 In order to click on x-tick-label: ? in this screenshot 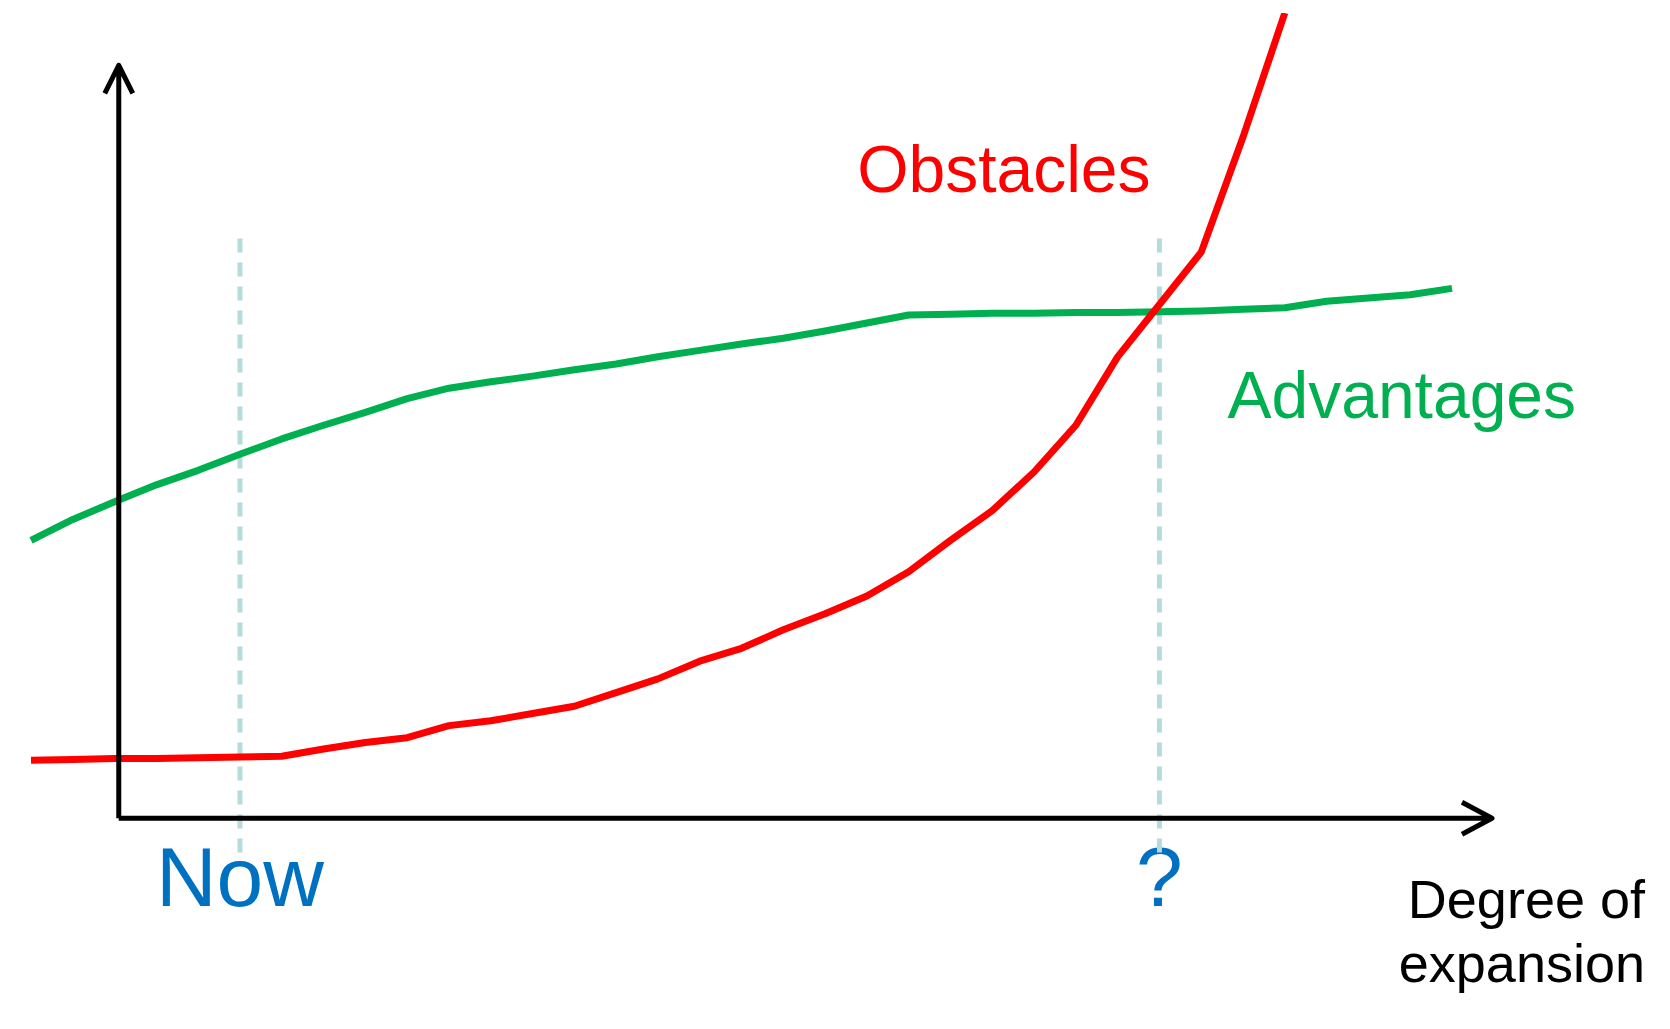, I will do `click(1159, 876)`.